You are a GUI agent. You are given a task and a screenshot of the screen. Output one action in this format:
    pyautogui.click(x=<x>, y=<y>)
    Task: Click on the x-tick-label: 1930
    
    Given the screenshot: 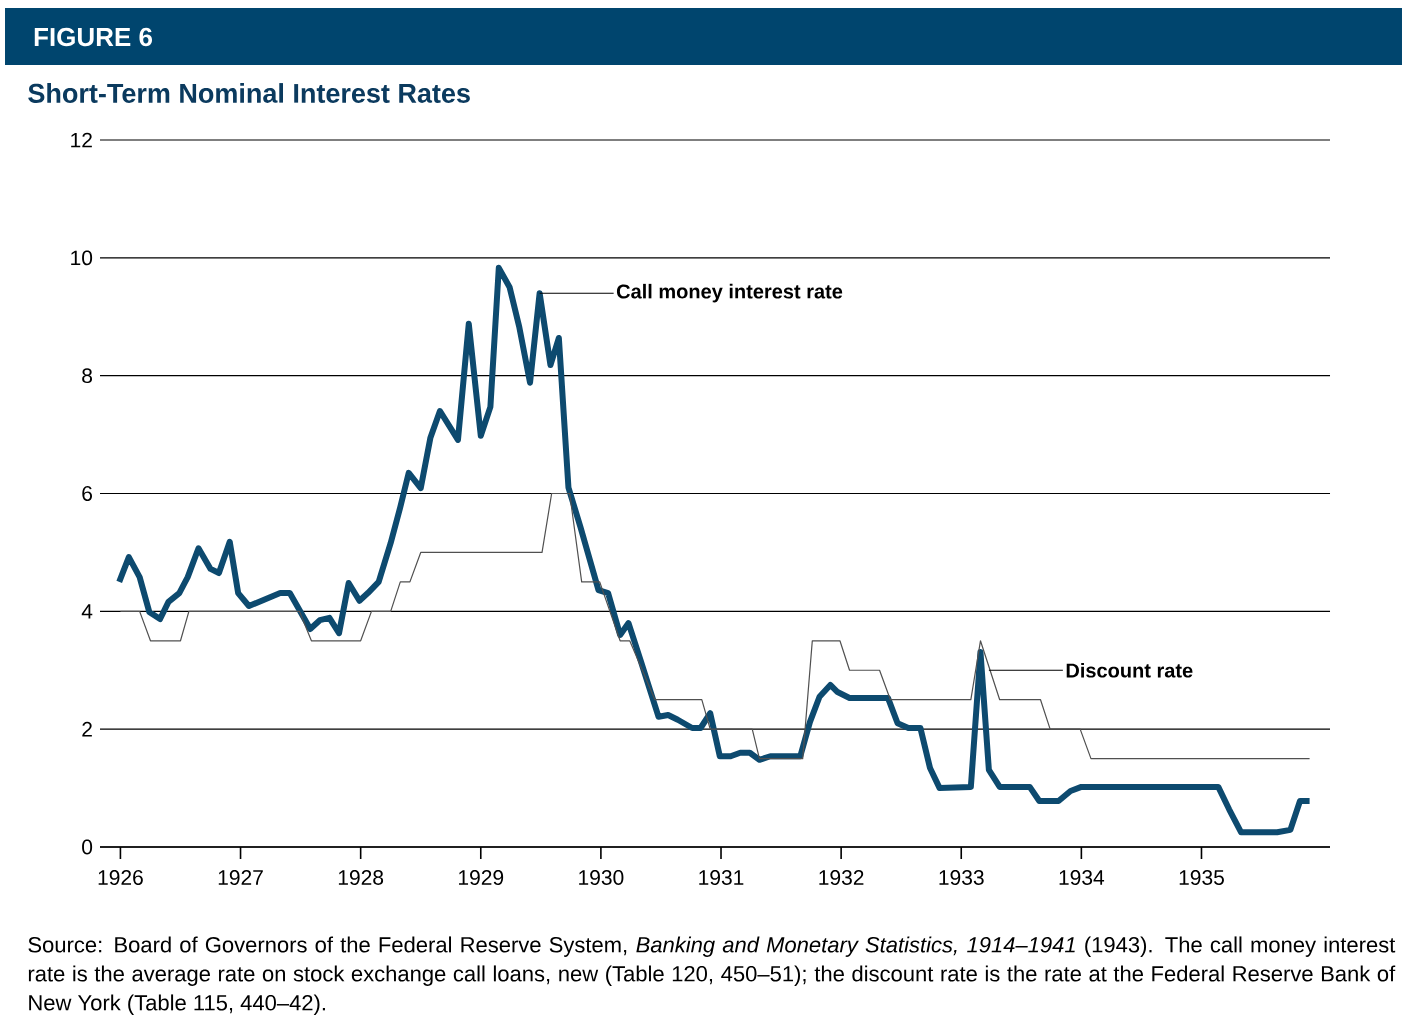 What is the action you would take?
    pyautogui.click(x=601, y=877)
    